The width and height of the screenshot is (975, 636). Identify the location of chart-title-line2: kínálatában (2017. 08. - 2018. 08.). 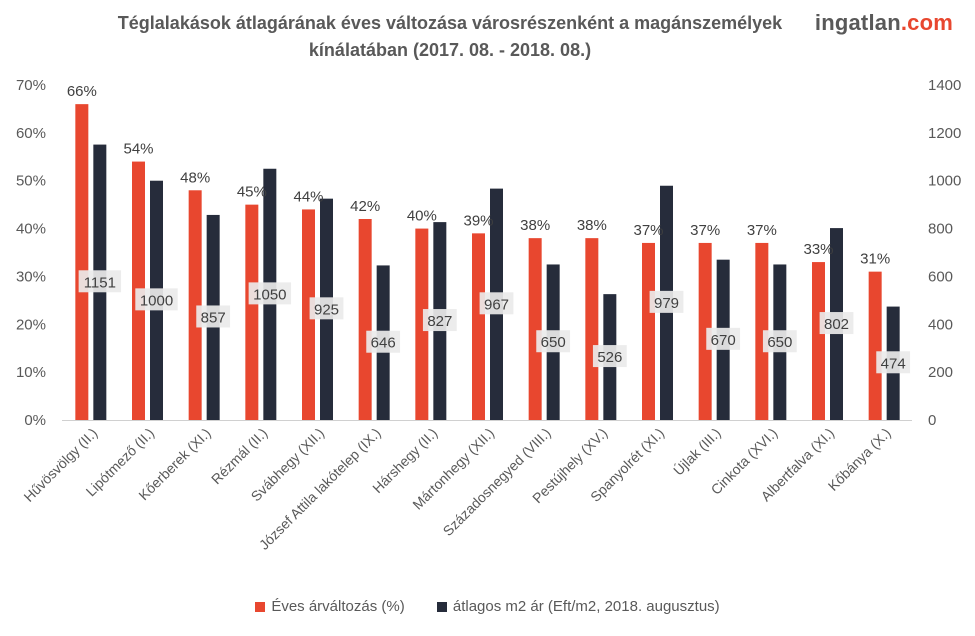
(450, 50).